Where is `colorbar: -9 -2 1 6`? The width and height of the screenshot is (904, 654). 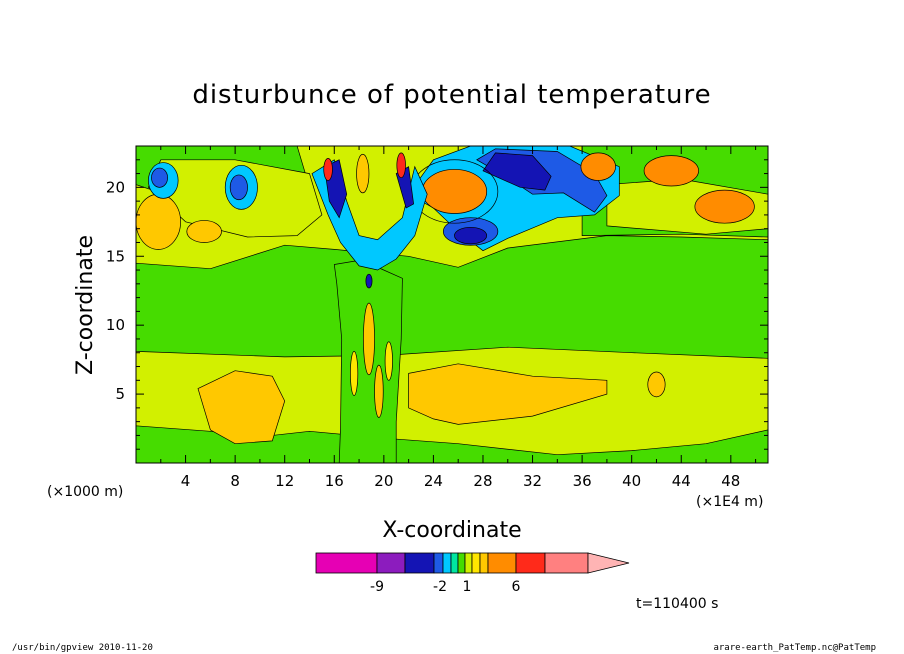
colorbar: -9 -2 1 6 is located at coordinates (472, 573).